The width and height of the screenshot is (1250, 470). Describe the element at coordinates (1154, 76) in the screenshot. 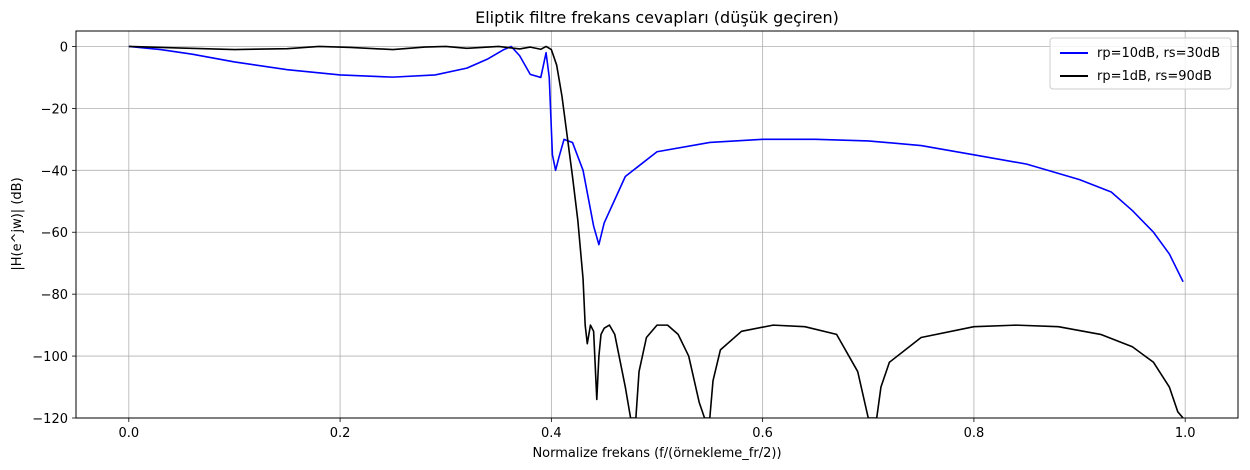

I see `legend-label-series-2: rp=1dB, rs=90dB` at that location.